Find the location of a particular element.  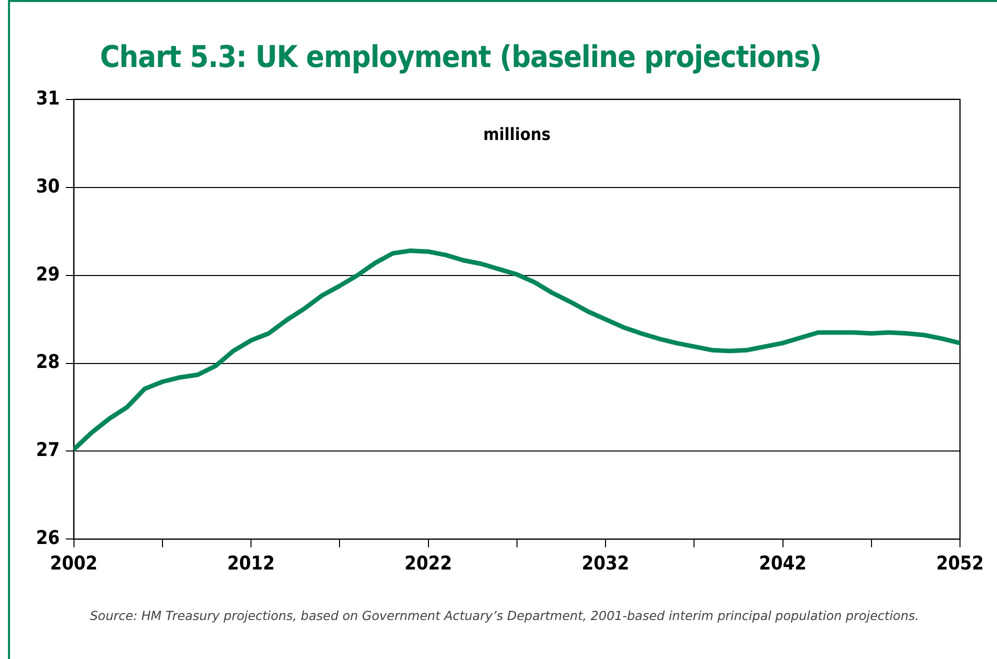

y-axis-title: millions is located at coordinates (517, 134).